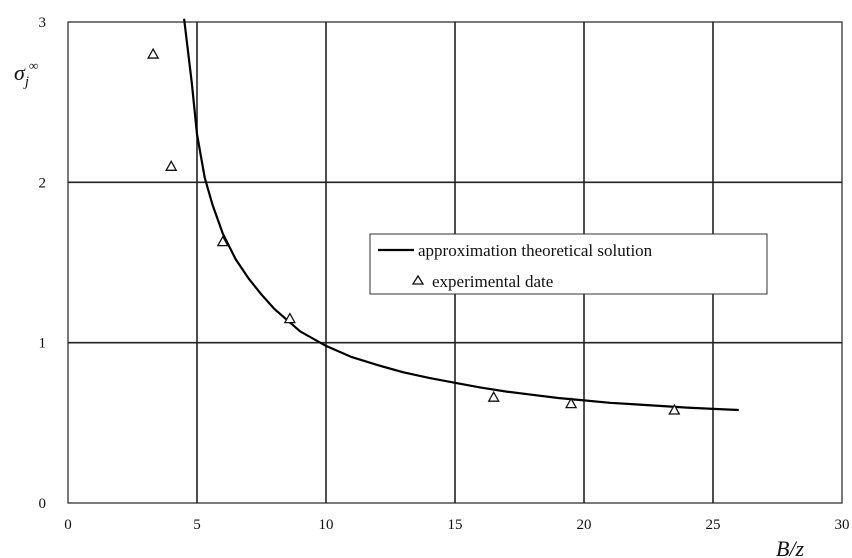 The image size is (852, 558). What do you see at coordinates (43, 344) in the screenshot?
I see `y-tick-label: 1` at bounding box center [43, 344].